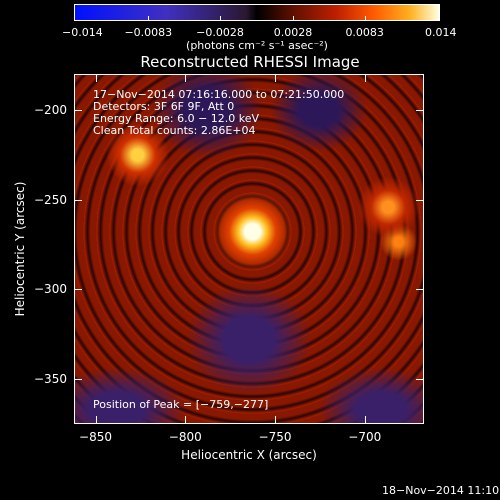  Describe the element at coordinates (219, 94) in the screenshot. I see `annotation-time-range: 17−Nov−2014 07:16:16.000 to 07:21:50.000` at that location.